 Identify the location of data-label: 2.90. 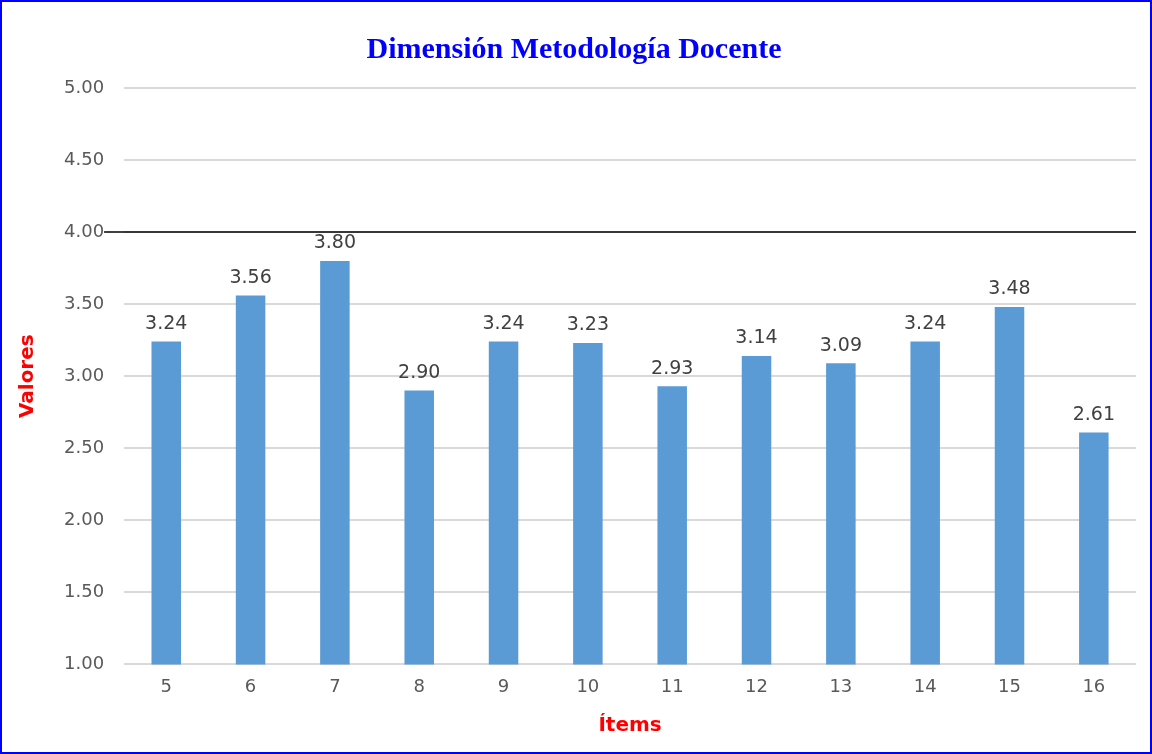
(419, 371).